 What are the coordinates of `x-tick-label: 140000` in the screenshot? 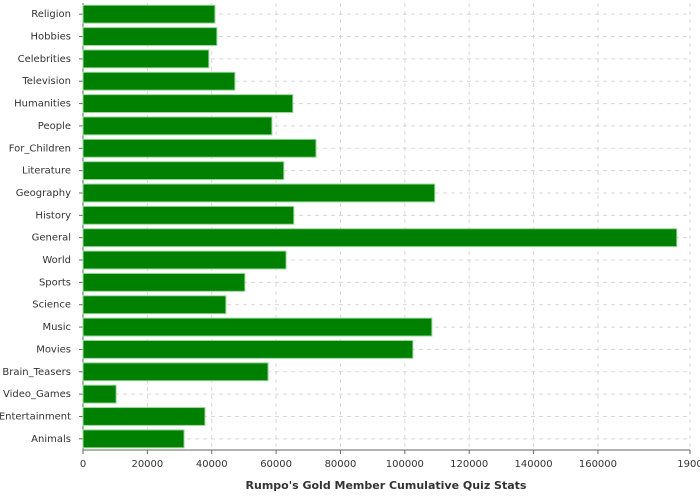 It's located at (533, 464).